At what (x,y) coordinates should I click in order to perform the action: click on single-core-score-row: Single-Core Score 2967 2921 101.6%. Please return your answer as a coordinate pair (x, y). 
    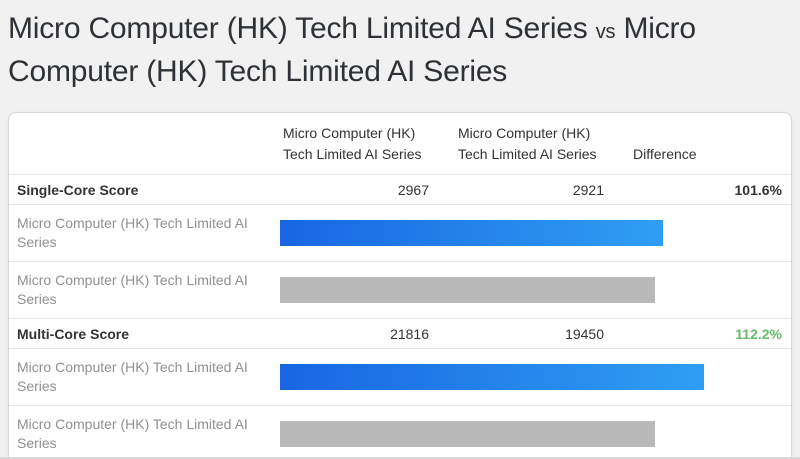
    Looking at the image, I should click on (400, 189).